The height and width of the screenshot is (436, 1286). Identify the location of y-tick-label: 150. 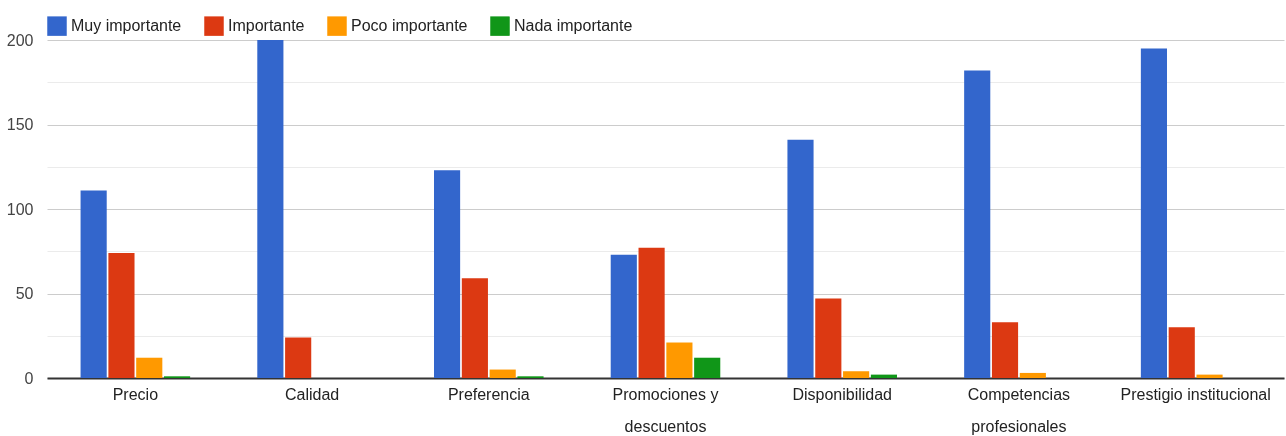
(20, 124).